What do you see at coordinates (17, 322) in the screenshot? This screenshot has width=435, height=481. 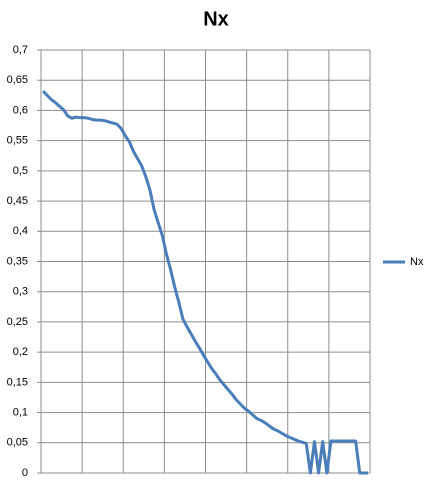 I see `y-tick-label: 0,25` at bounding box center [17, 322].